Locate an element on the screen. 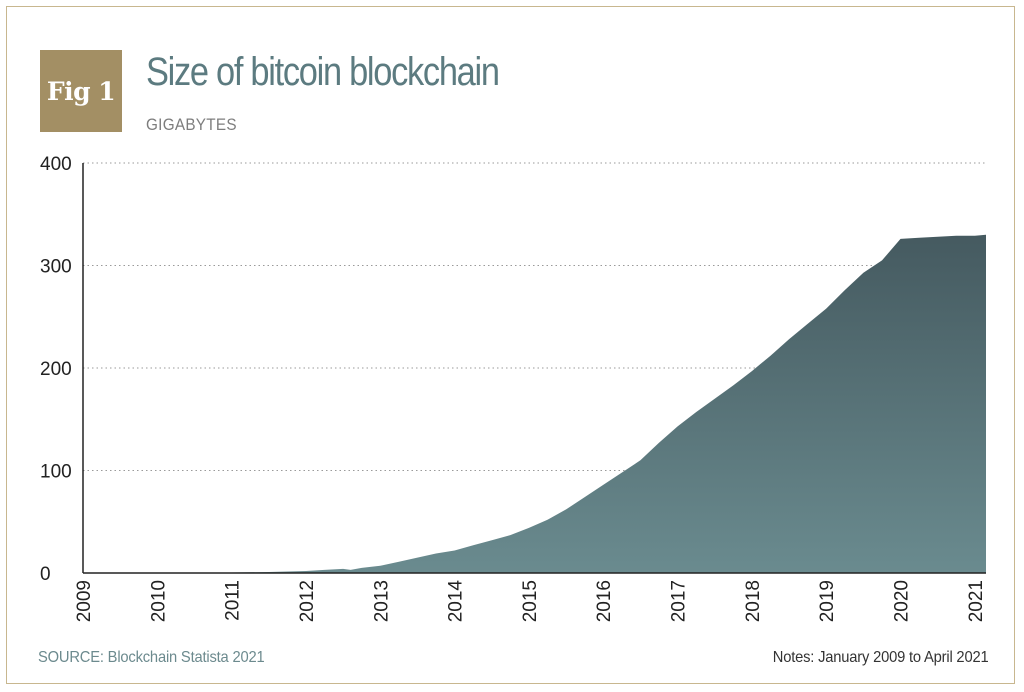 The height and width of the screenshot is (692, 1024). x-tick-label: 2018 is located at coordinates (753, 601).